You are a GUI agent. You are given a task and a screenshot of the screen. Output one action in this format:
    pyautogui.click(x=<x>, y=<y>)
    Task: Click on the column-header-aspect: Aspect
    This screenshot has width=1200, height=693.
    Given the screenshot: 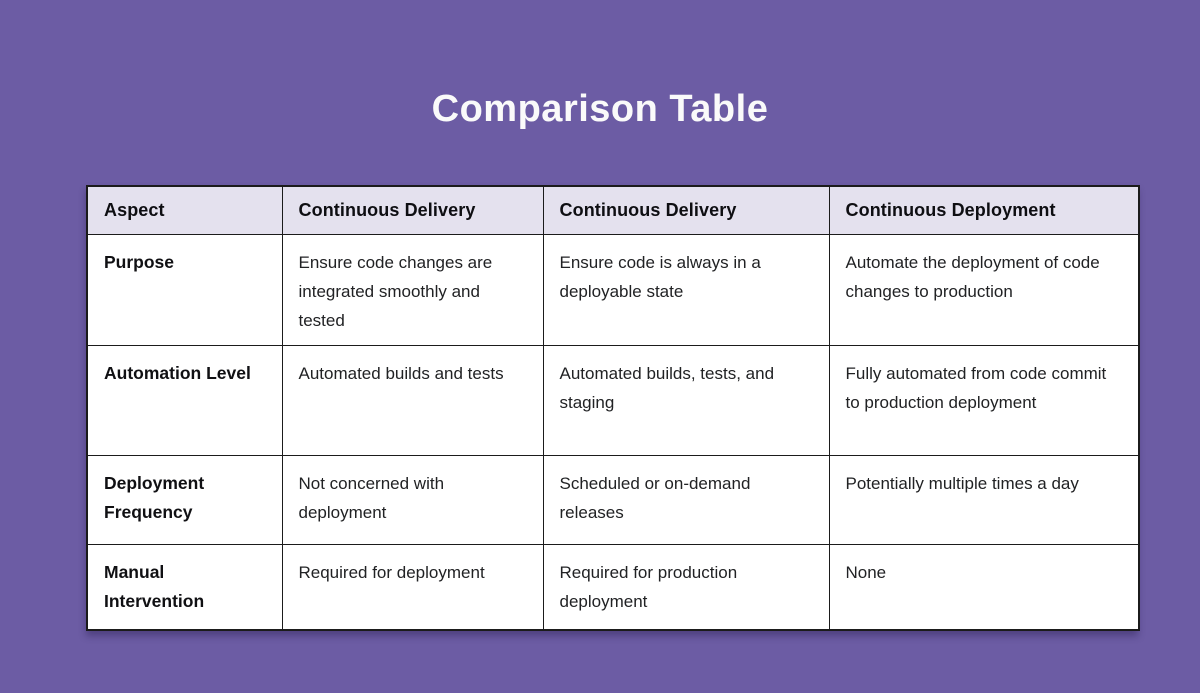 What is the action you would take?
    pyautogui.click(x=184, y=210)
    